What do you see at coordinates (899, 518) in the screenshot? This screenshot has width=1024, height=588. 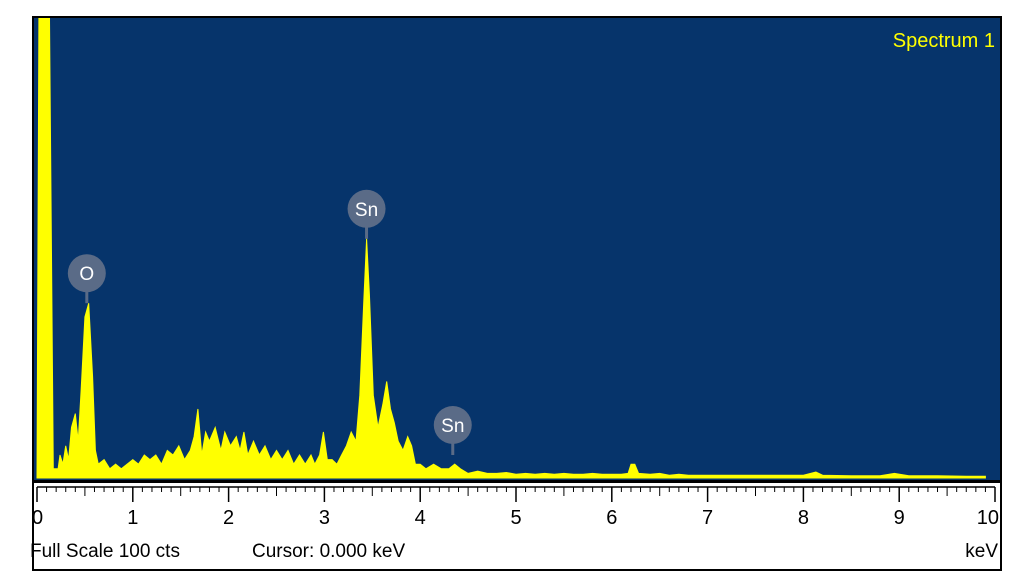 I see `x-tick-label: 9` at bounding box center [899, 518].